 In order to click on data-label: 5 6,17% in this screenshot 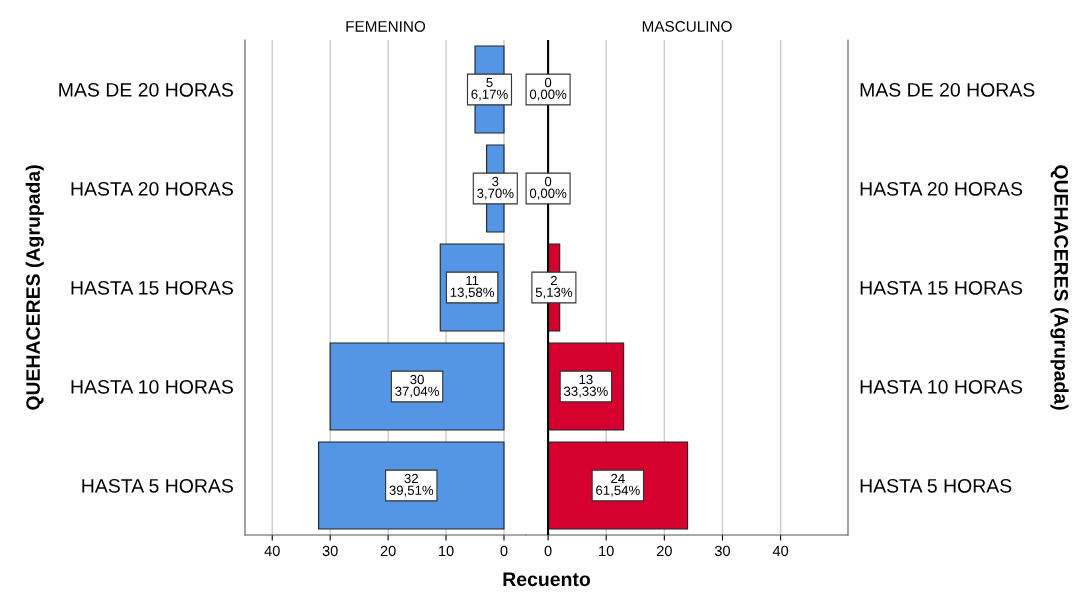, I will do `click(489, 89)`.